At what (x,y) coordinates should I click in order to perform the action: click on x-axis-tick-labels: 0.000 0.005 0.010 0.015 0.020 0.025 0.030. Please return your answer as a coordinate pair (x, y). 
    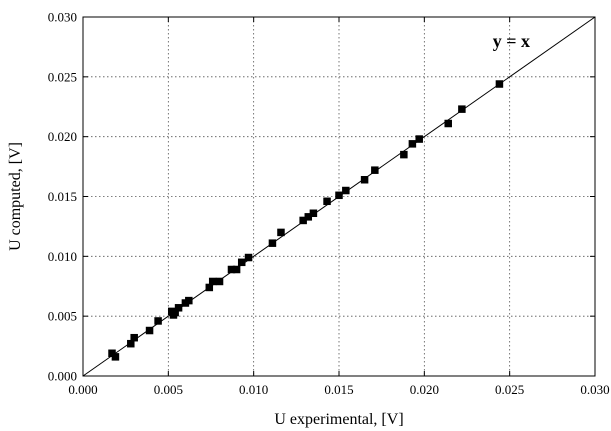
    Looking at the image, I should click on (338, 389).